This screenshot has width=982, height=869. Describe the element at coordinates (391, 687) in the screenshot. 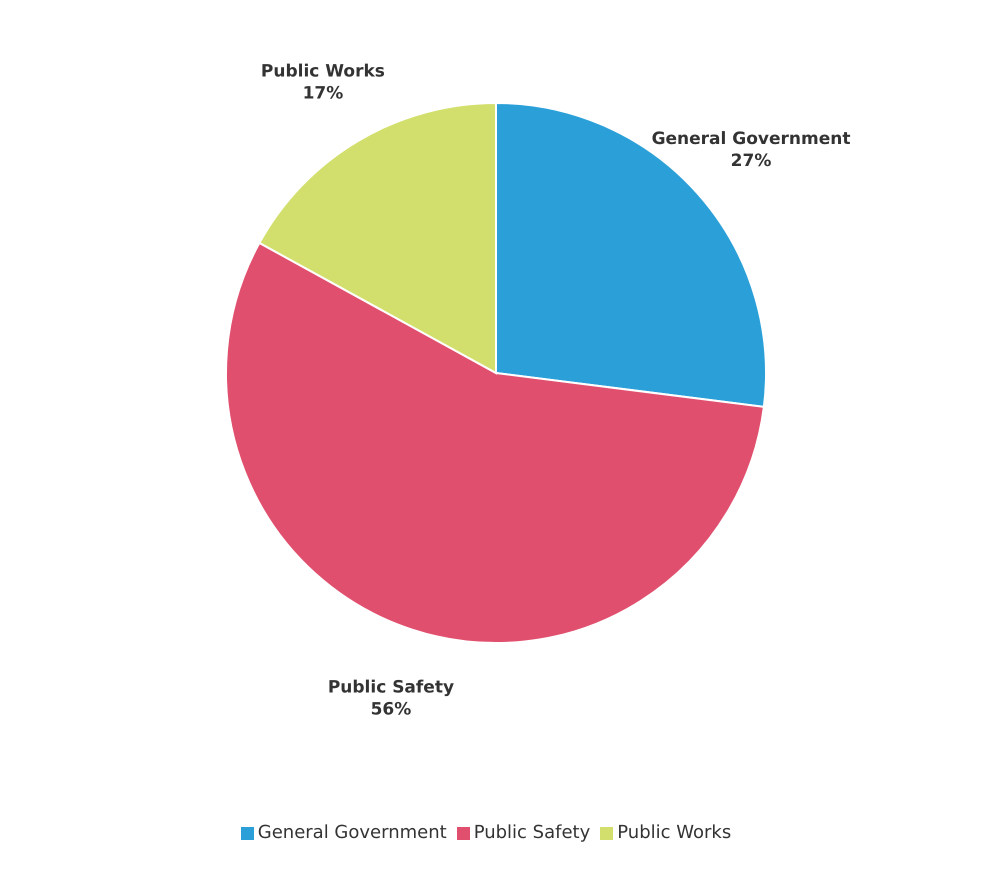

I see `slice-label: Public Safety` at that location.